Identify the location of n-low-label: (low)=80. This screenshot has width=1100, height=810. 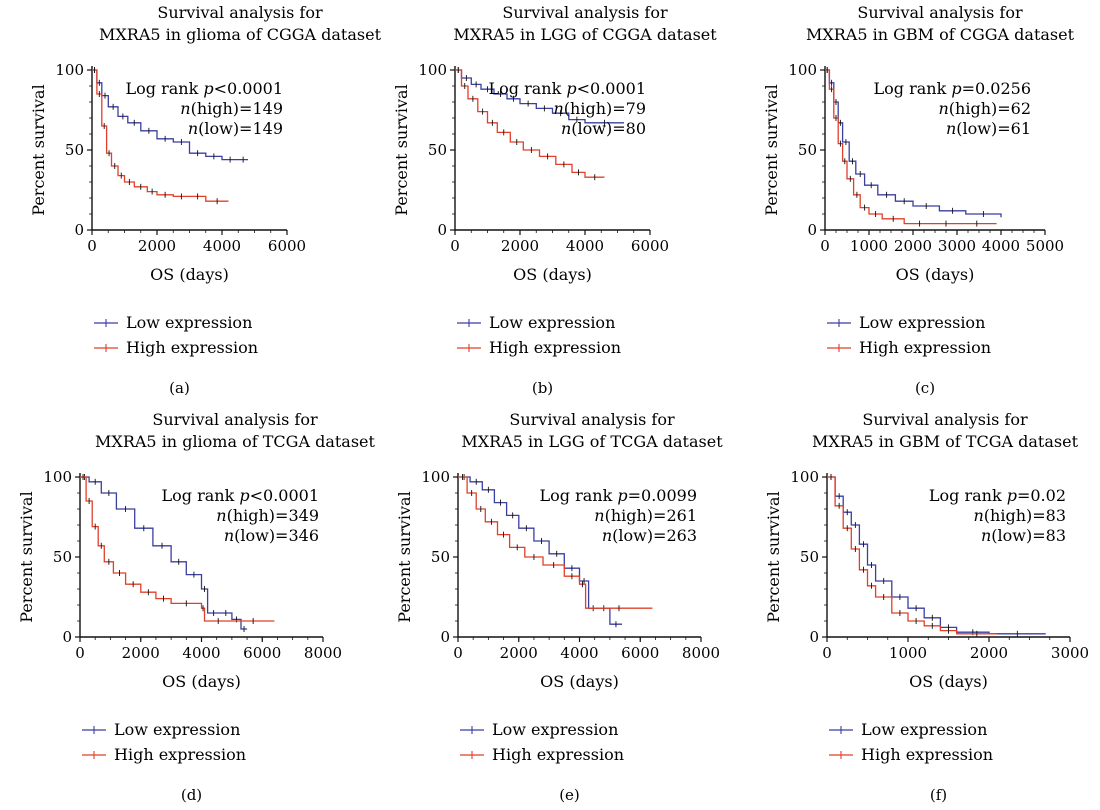
(608, 128).